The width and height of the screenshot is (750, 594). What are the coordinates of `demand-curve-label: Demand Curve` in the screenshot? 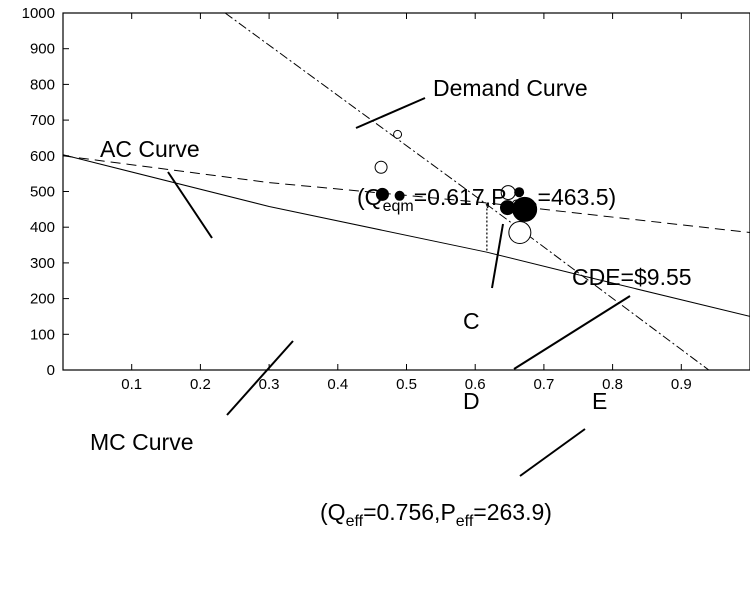 It's located at (510, 88).